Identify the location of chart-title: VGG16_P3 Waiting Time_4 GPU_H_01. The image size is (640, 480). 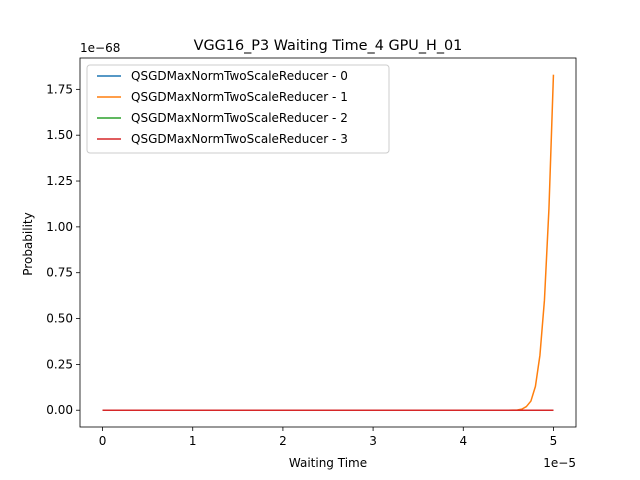
(328, 46).